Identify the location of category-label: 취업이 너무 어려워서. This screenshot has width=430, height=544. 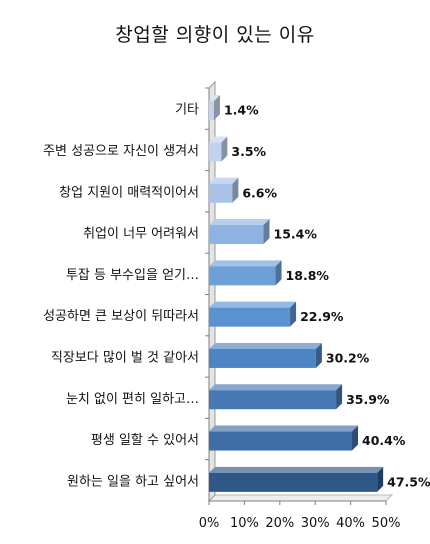
(141, 234).